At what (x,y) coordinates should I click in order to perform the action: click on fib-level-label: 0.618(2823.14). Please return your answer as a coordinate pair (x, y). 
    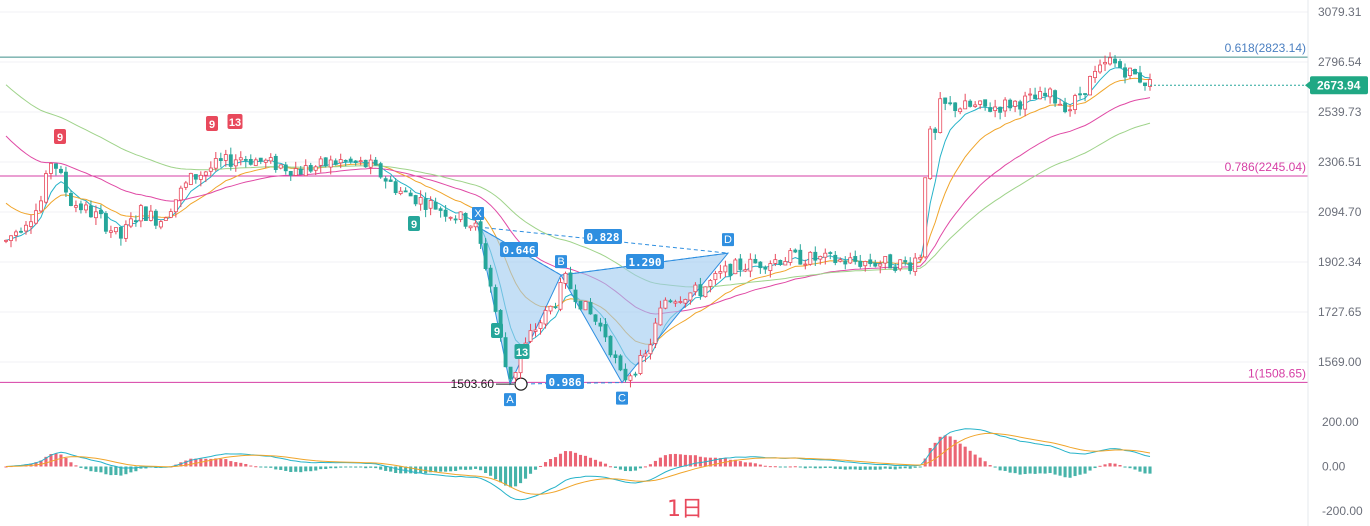
    Looking at the image, I should click on (1265, 48).